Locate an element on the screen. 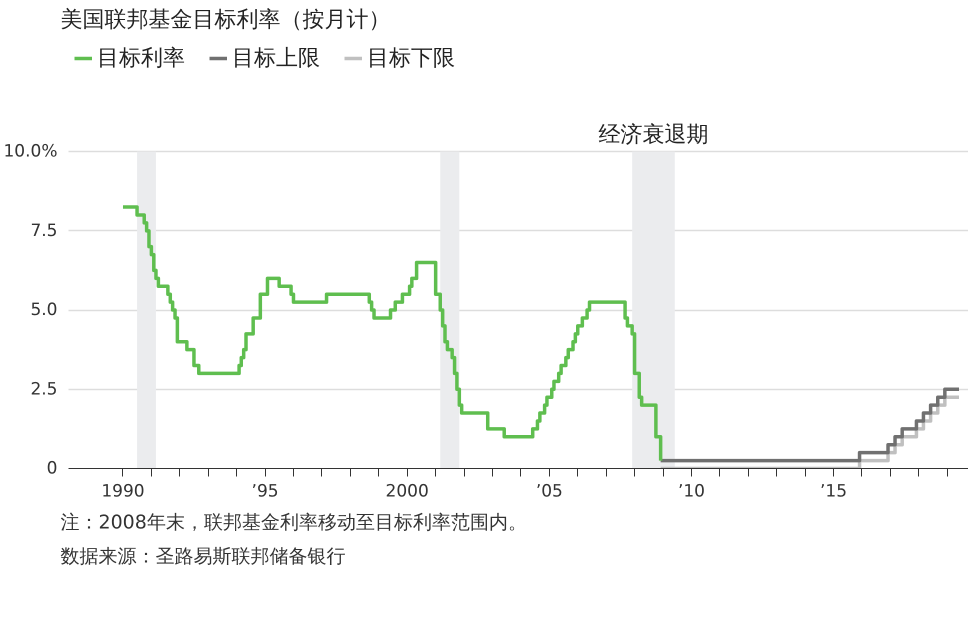 This screenshot has width=968, height=644. chart-title: 美国联邦基金目标利率（按月计） is located at coordinates (225, 20).